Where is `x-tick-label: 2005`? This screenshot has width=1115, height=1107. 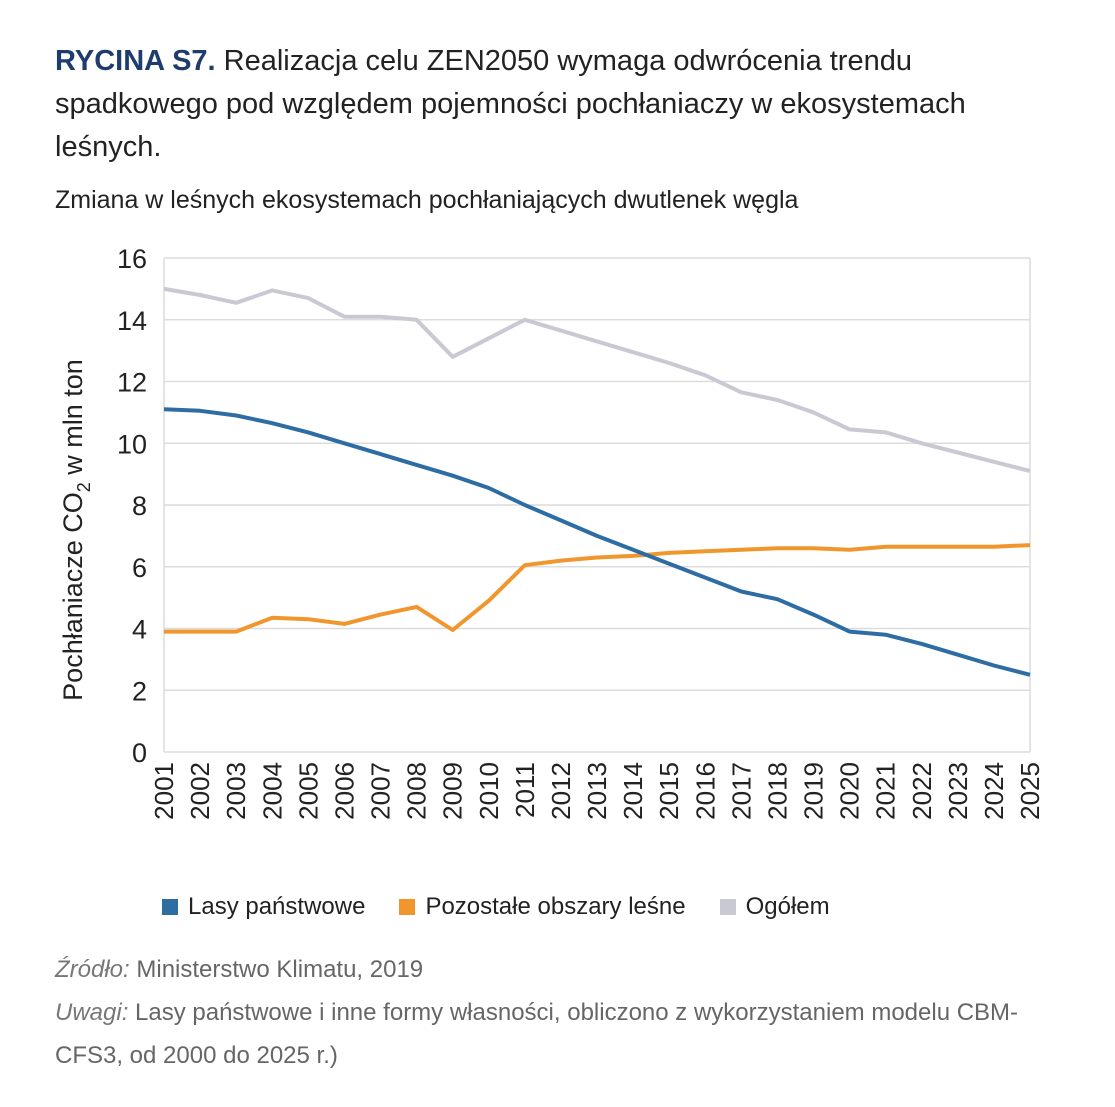
x-tick-label: 2005 is located at coordinates (308, 791).